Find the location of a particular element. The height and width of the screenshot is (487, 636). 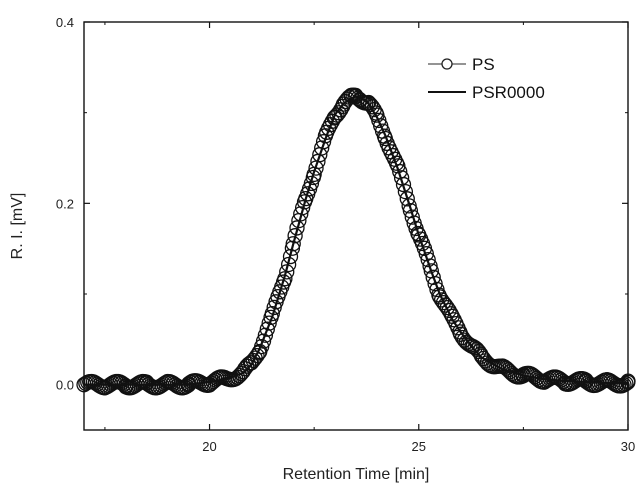

y-tick-label: 0.0 is located at coordinates (65, 385).